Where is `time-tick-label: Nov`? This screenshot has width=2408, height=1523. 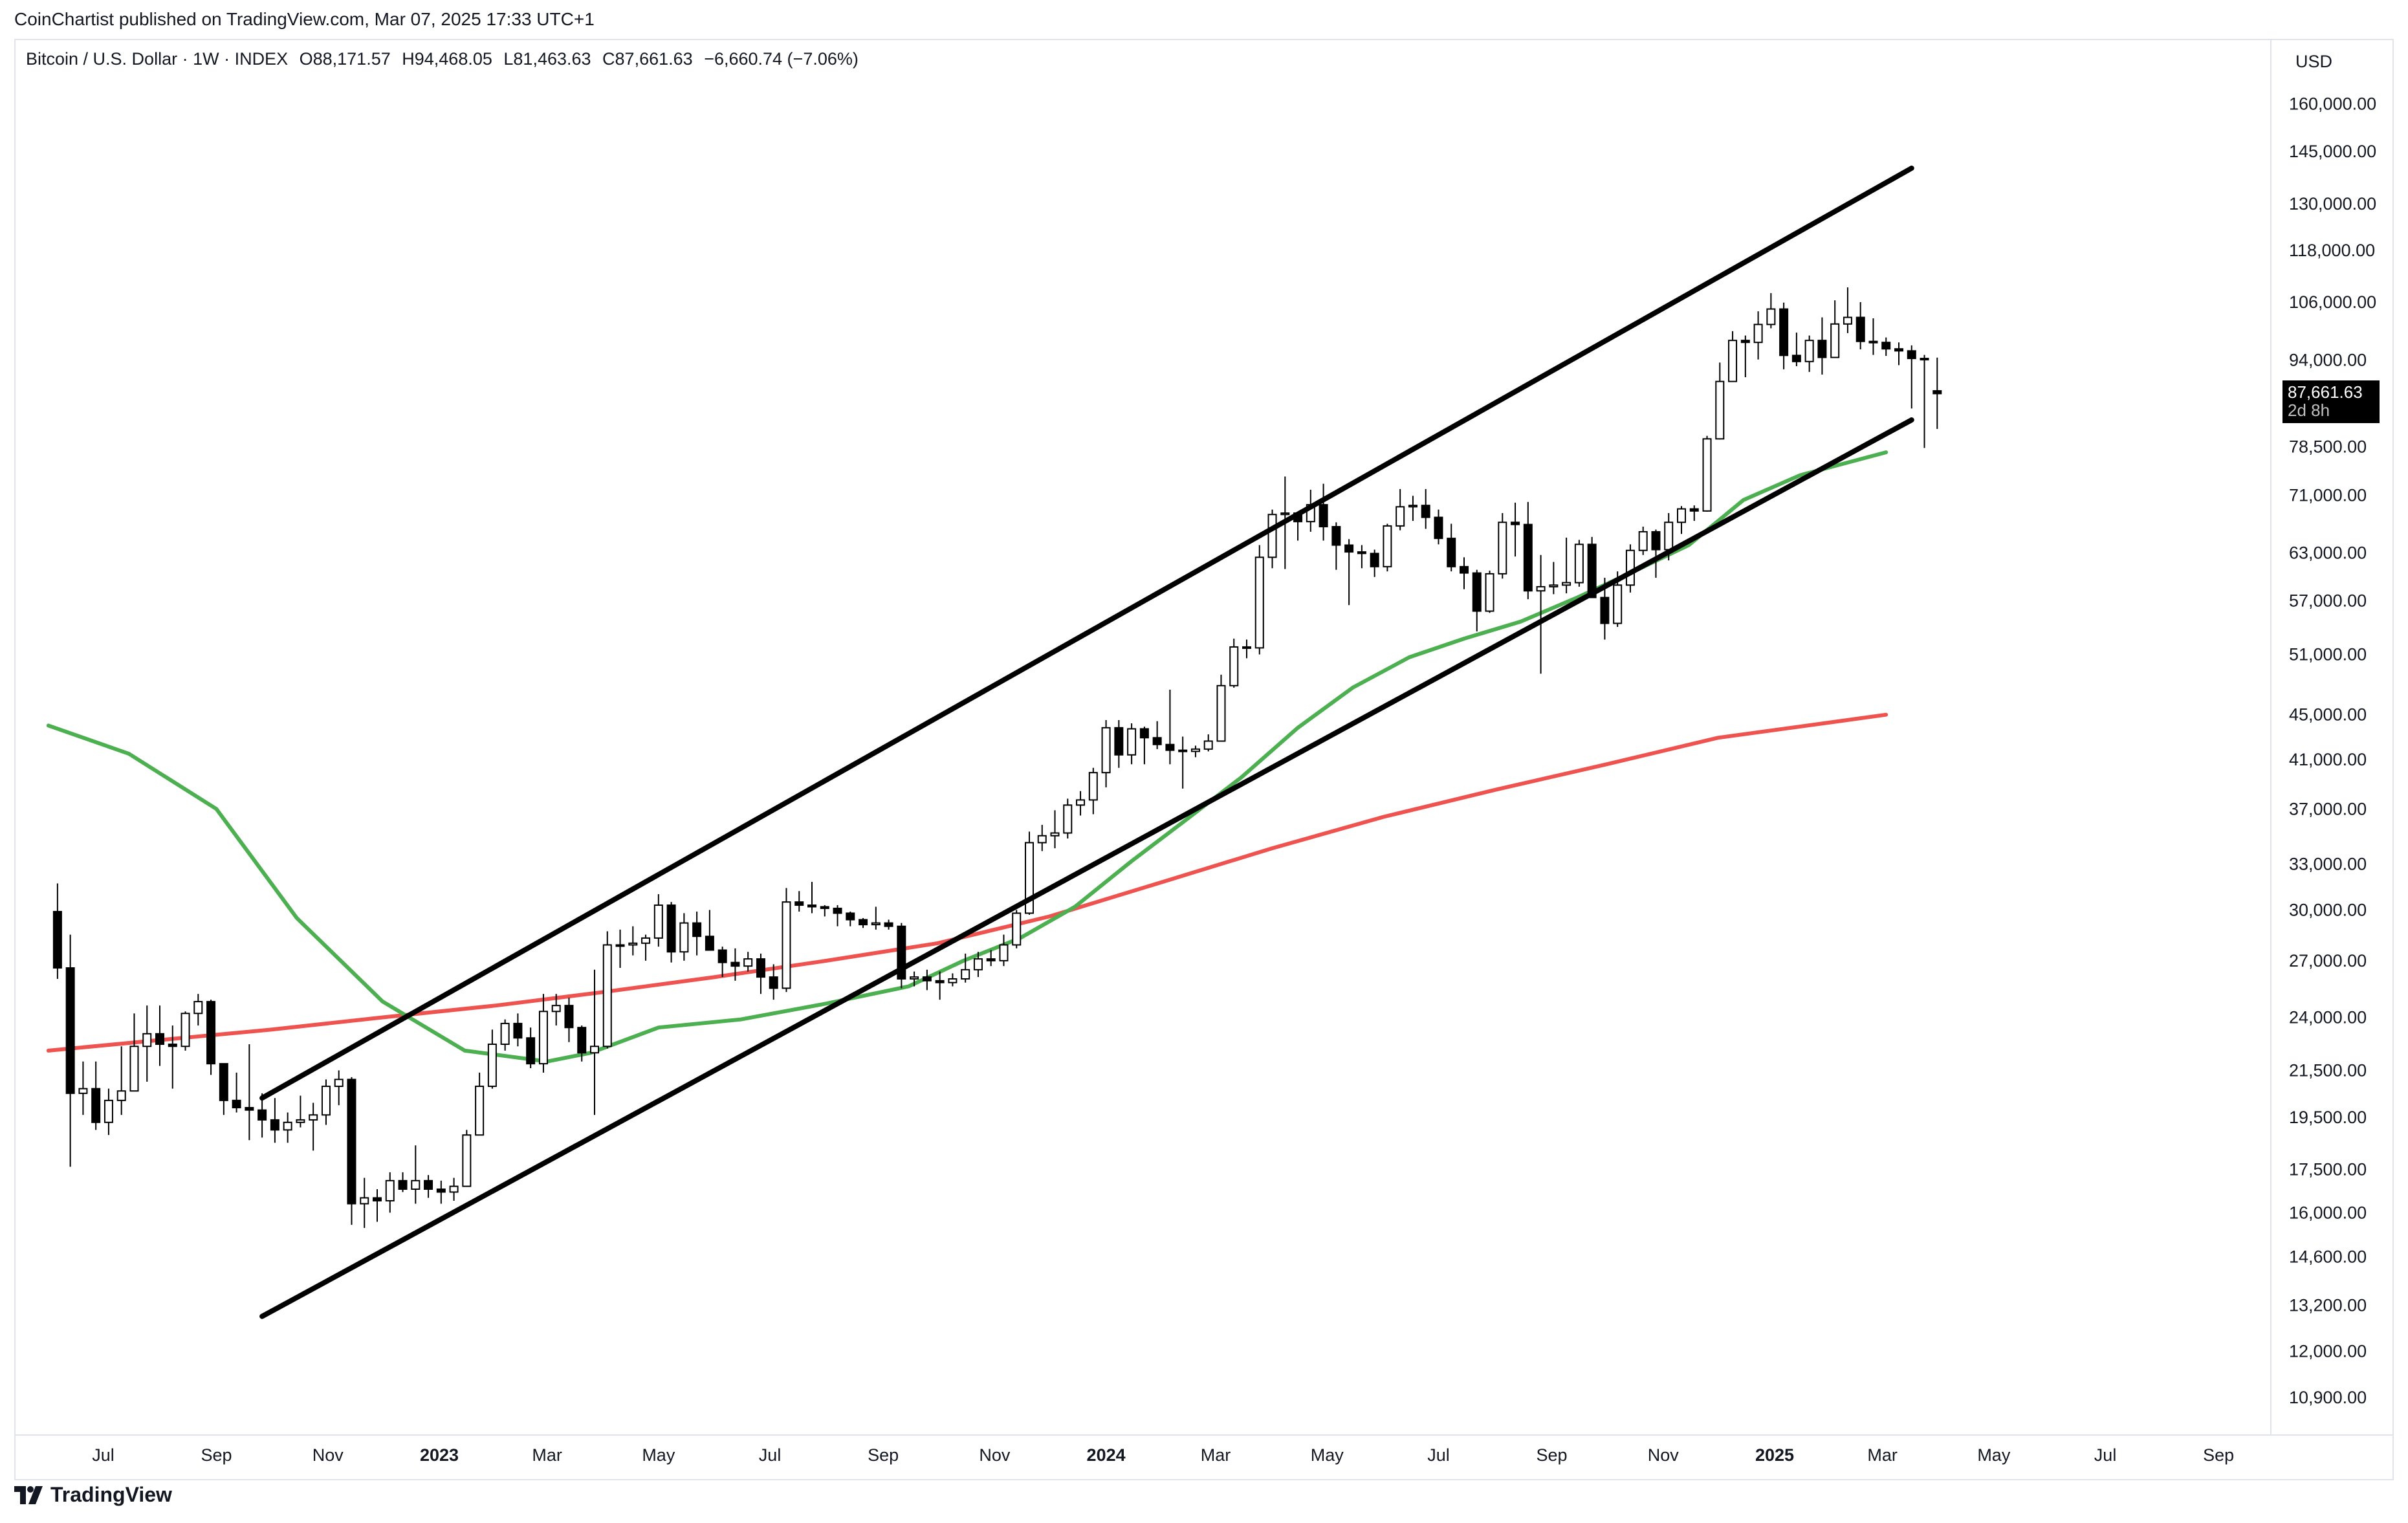 time-tick-label: Nov is located at coordinates (1664, 1455).